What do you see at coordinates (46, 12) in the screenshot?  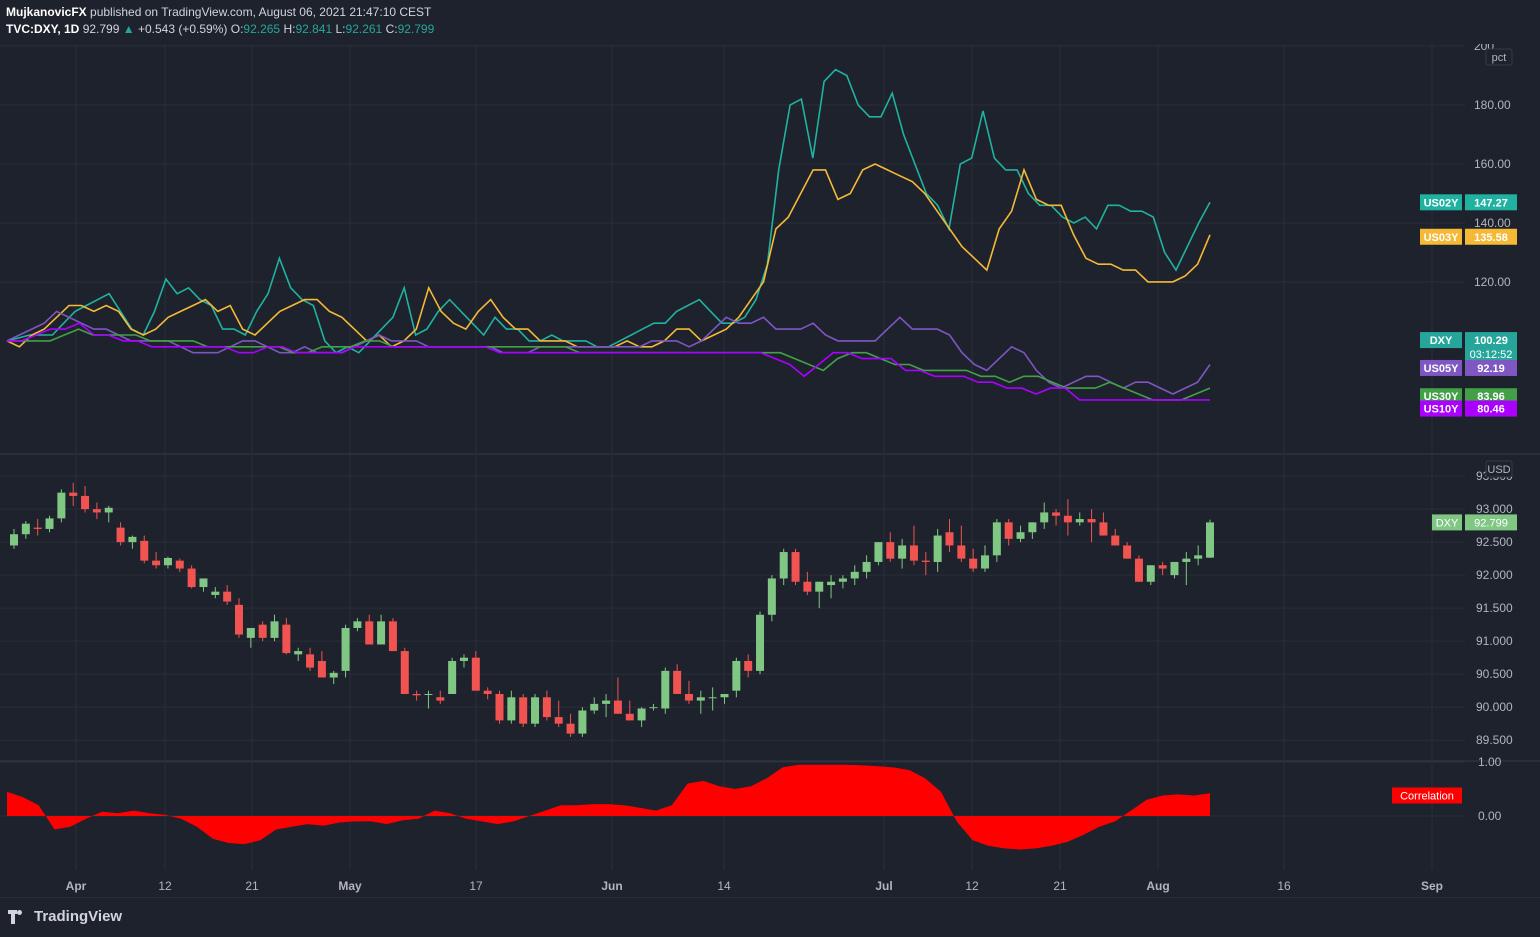 I see `author-name: MujkanovicFX` at bounding box center [46, 12].